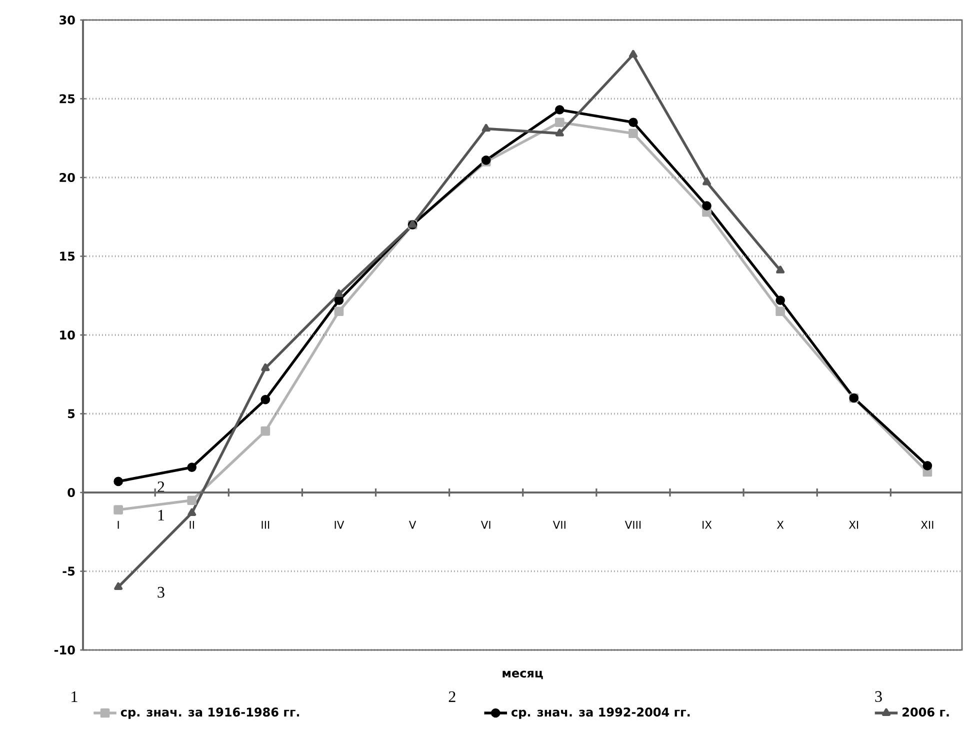 The height and width of the screenshot is (741, 975). I want to click on y-tick-label: 10, so click(67, 335).